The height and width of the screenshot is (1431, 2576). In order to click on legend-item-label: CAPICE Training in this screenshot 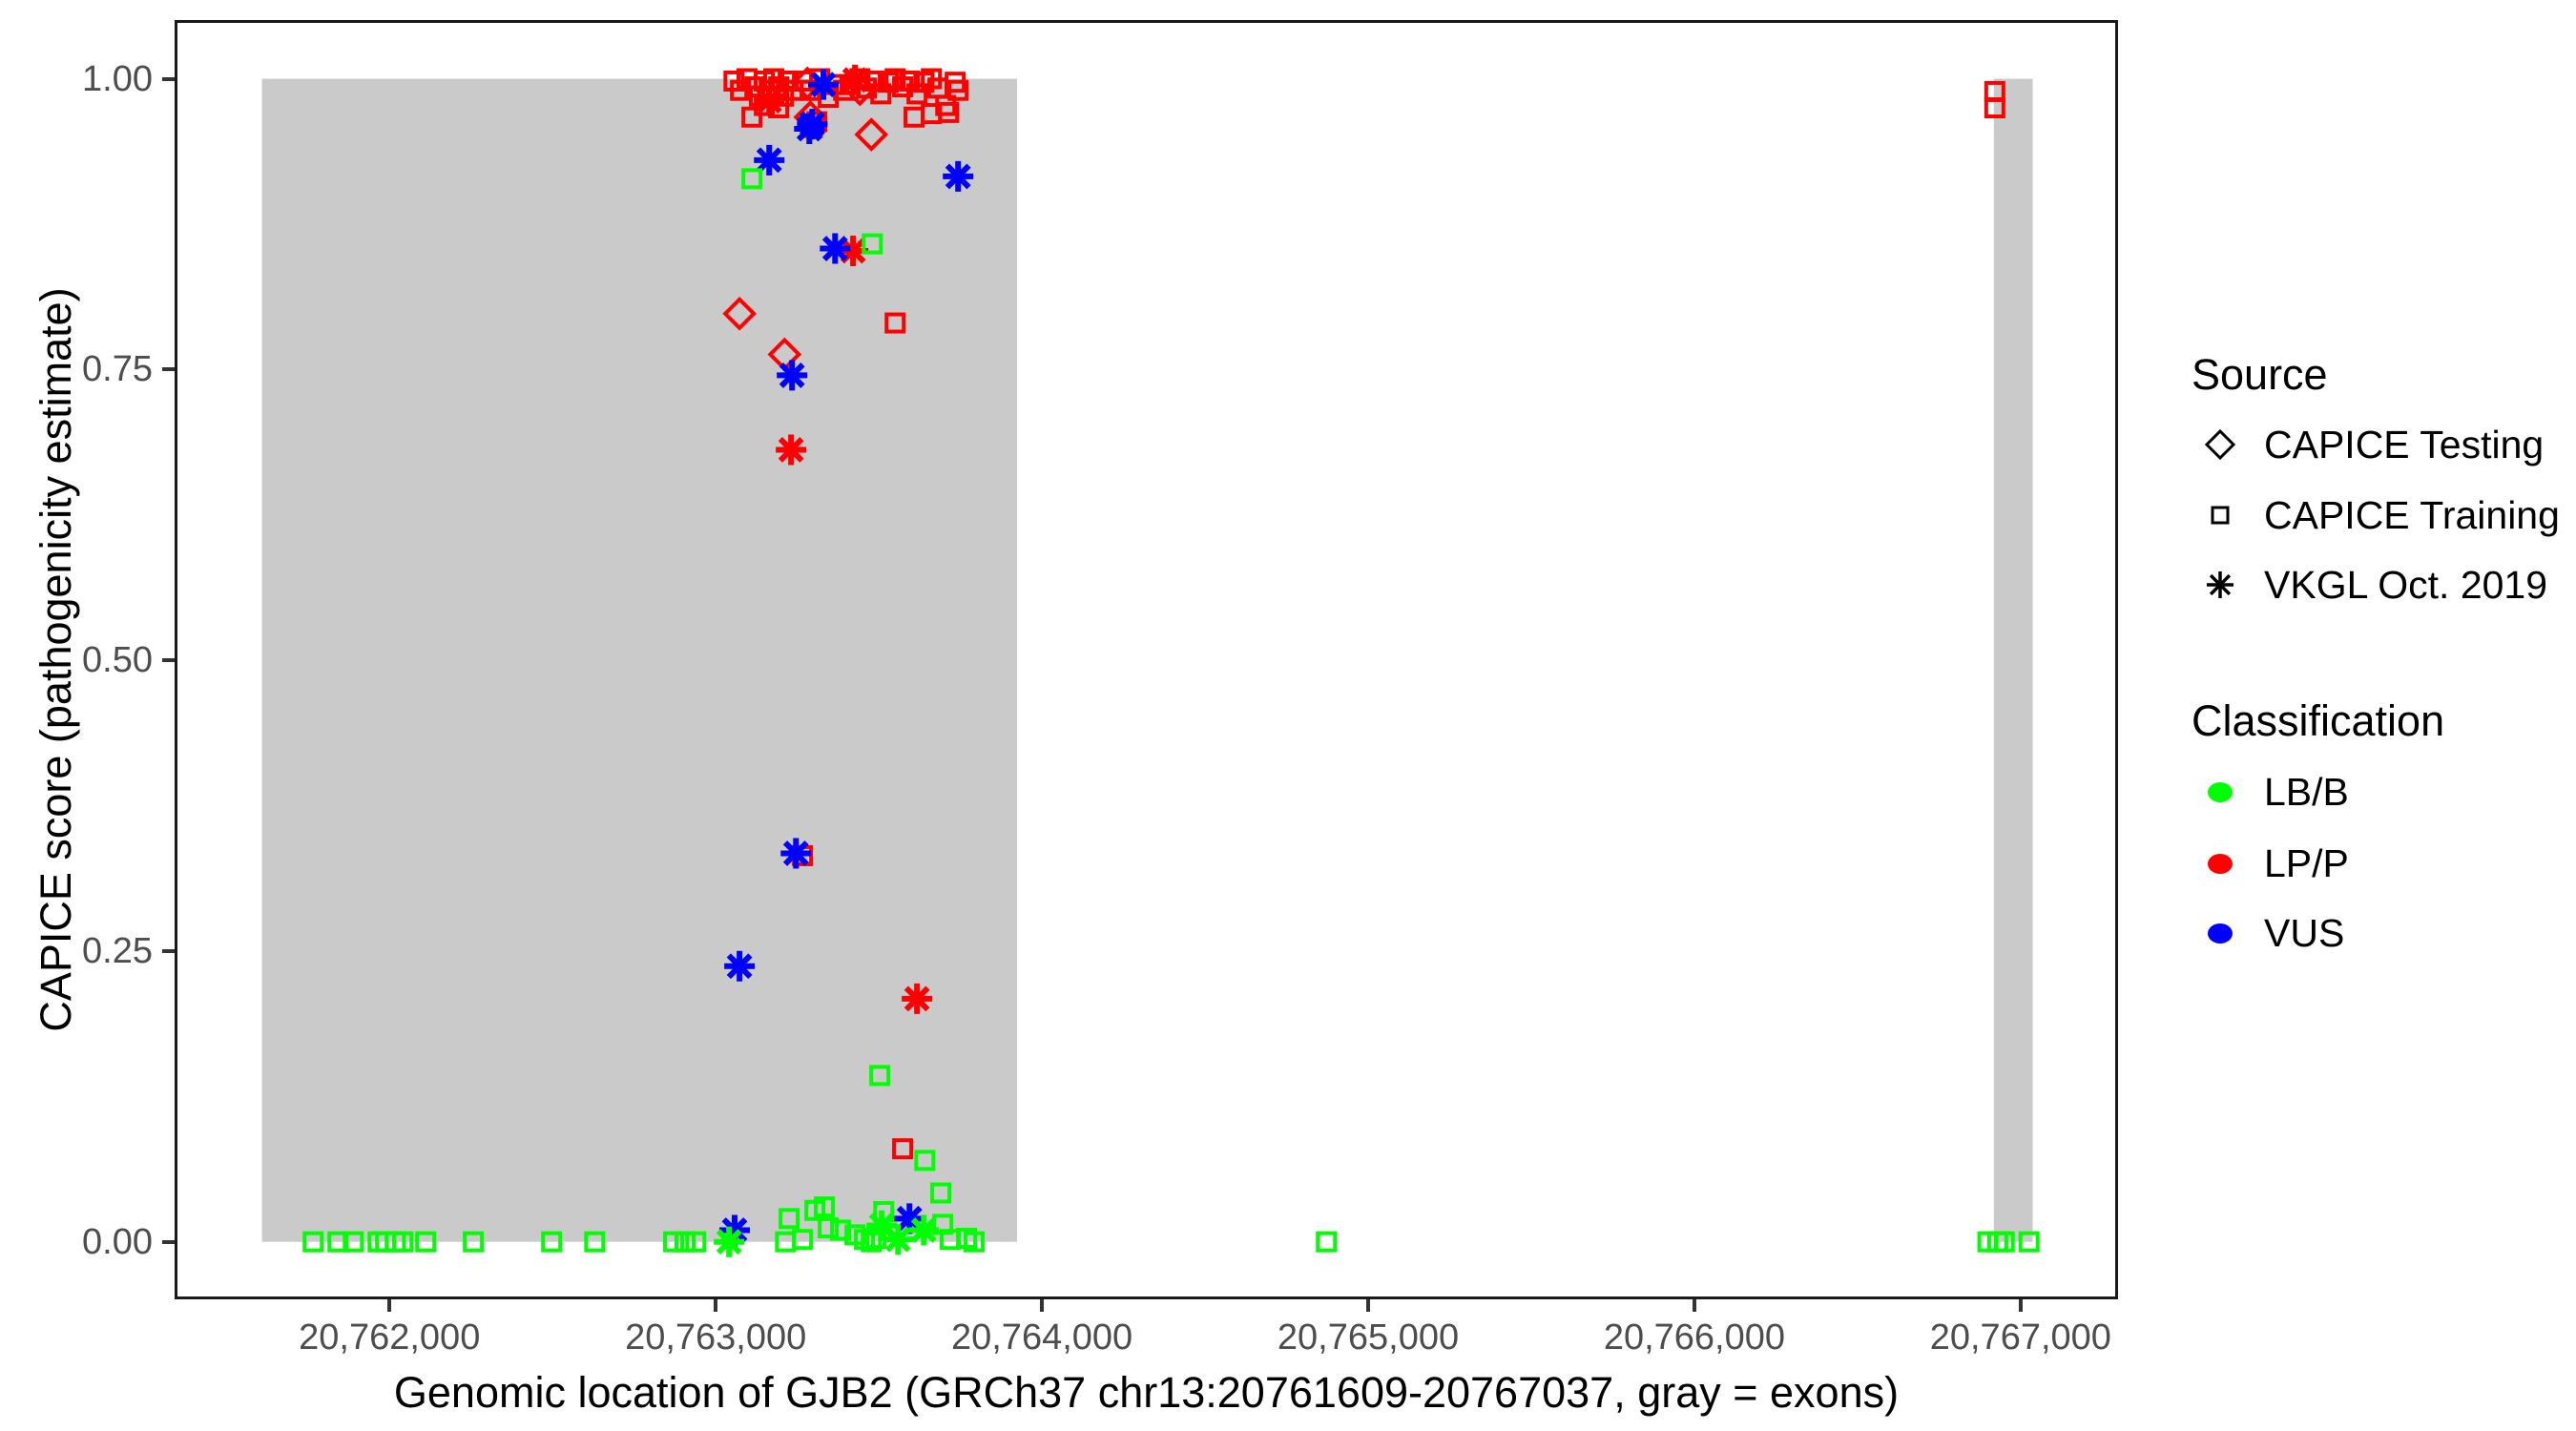, I will do `click(2412, 514)`.